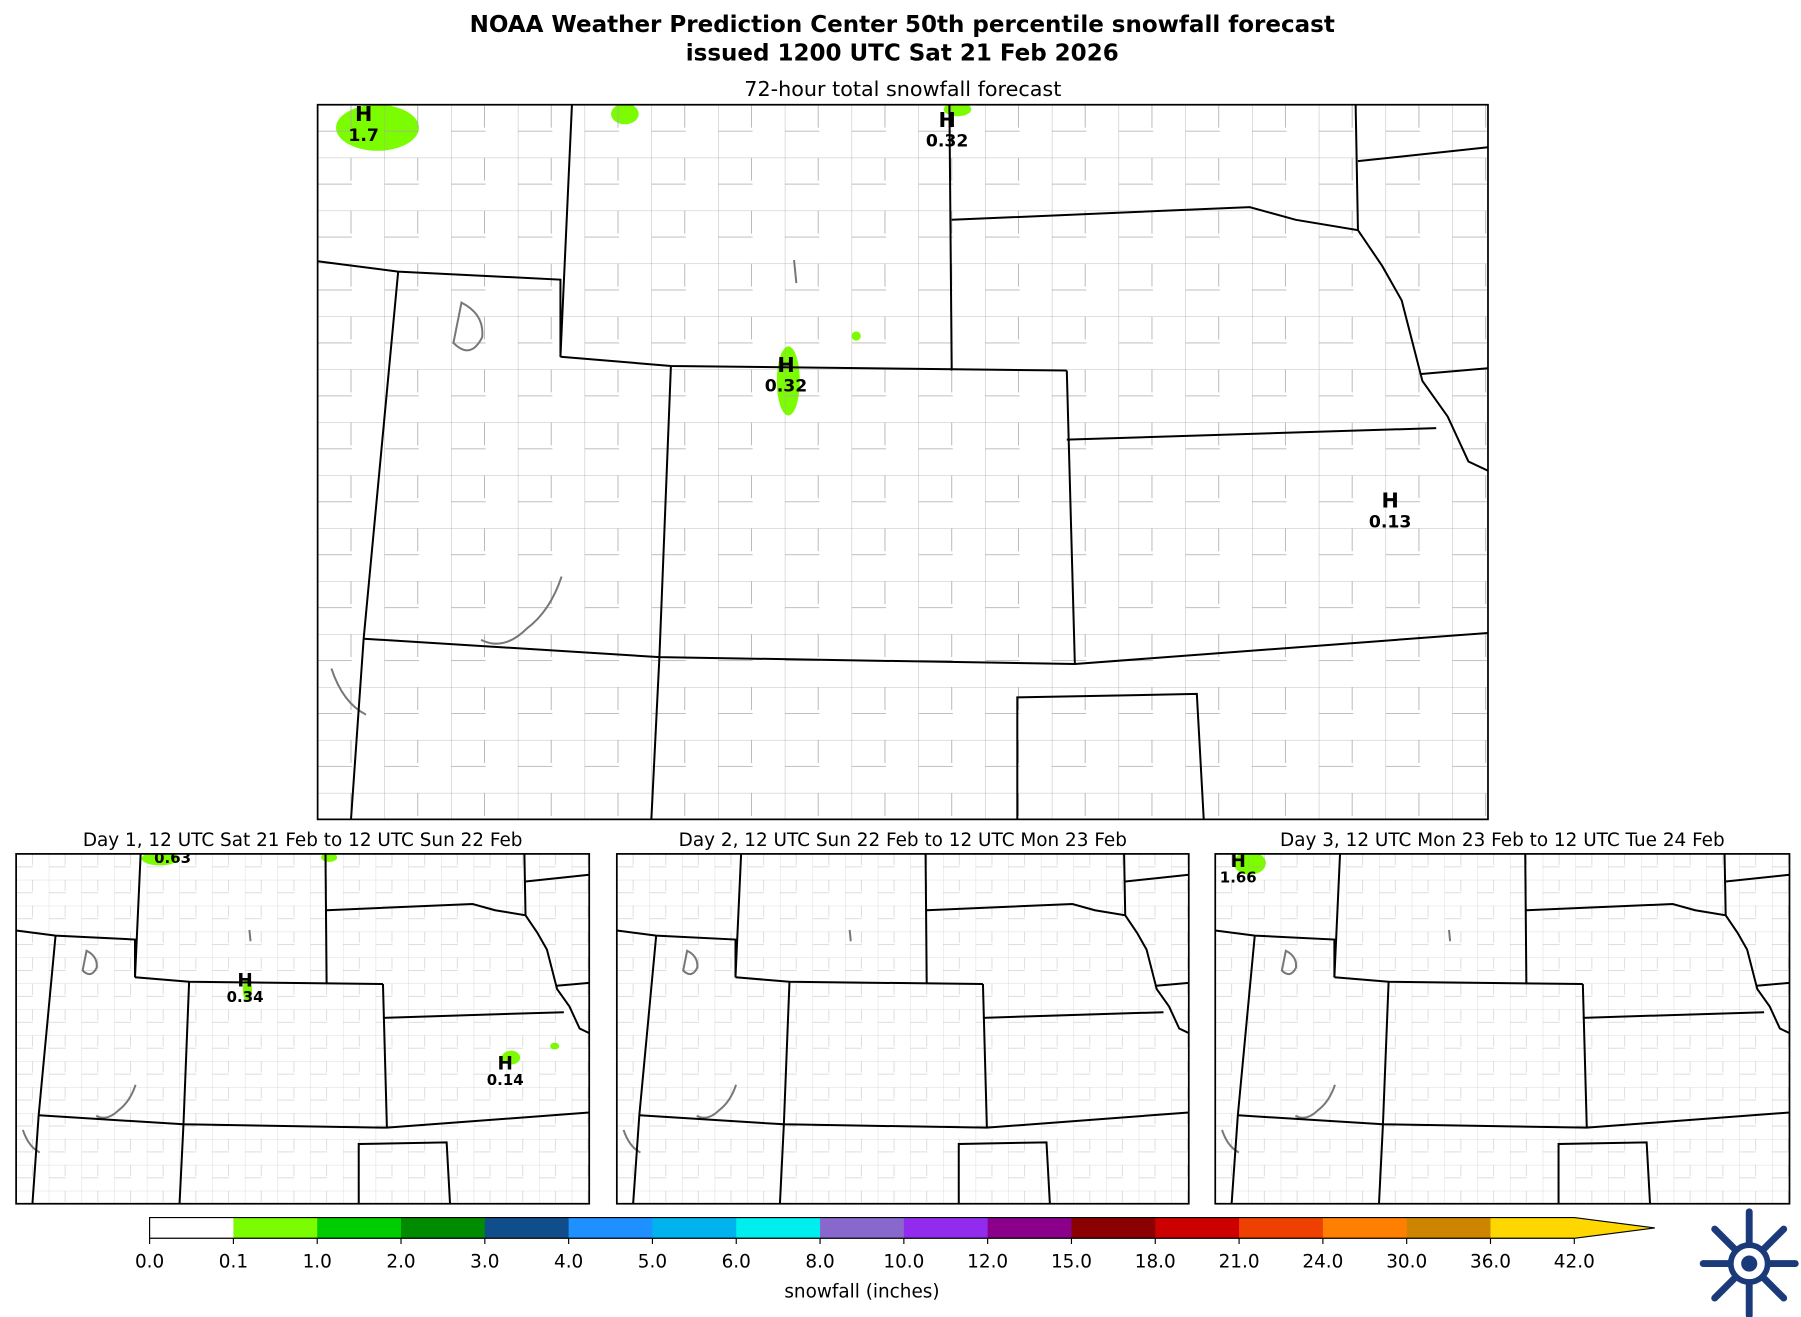 This screenshot has width=1801, height=1317. I want to click on colorbar-tick-label: 12.0, so click(987, 1261).